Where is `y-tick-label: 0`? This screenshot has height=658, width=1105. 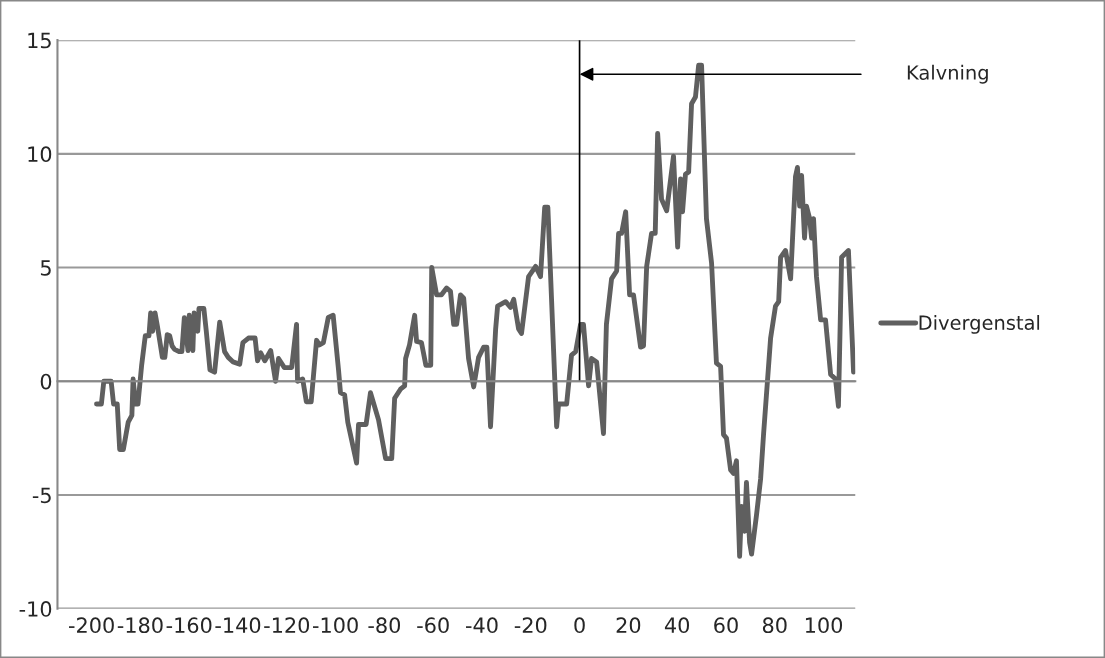
y-tick-label: 0 is located at coordinates (46, 381).